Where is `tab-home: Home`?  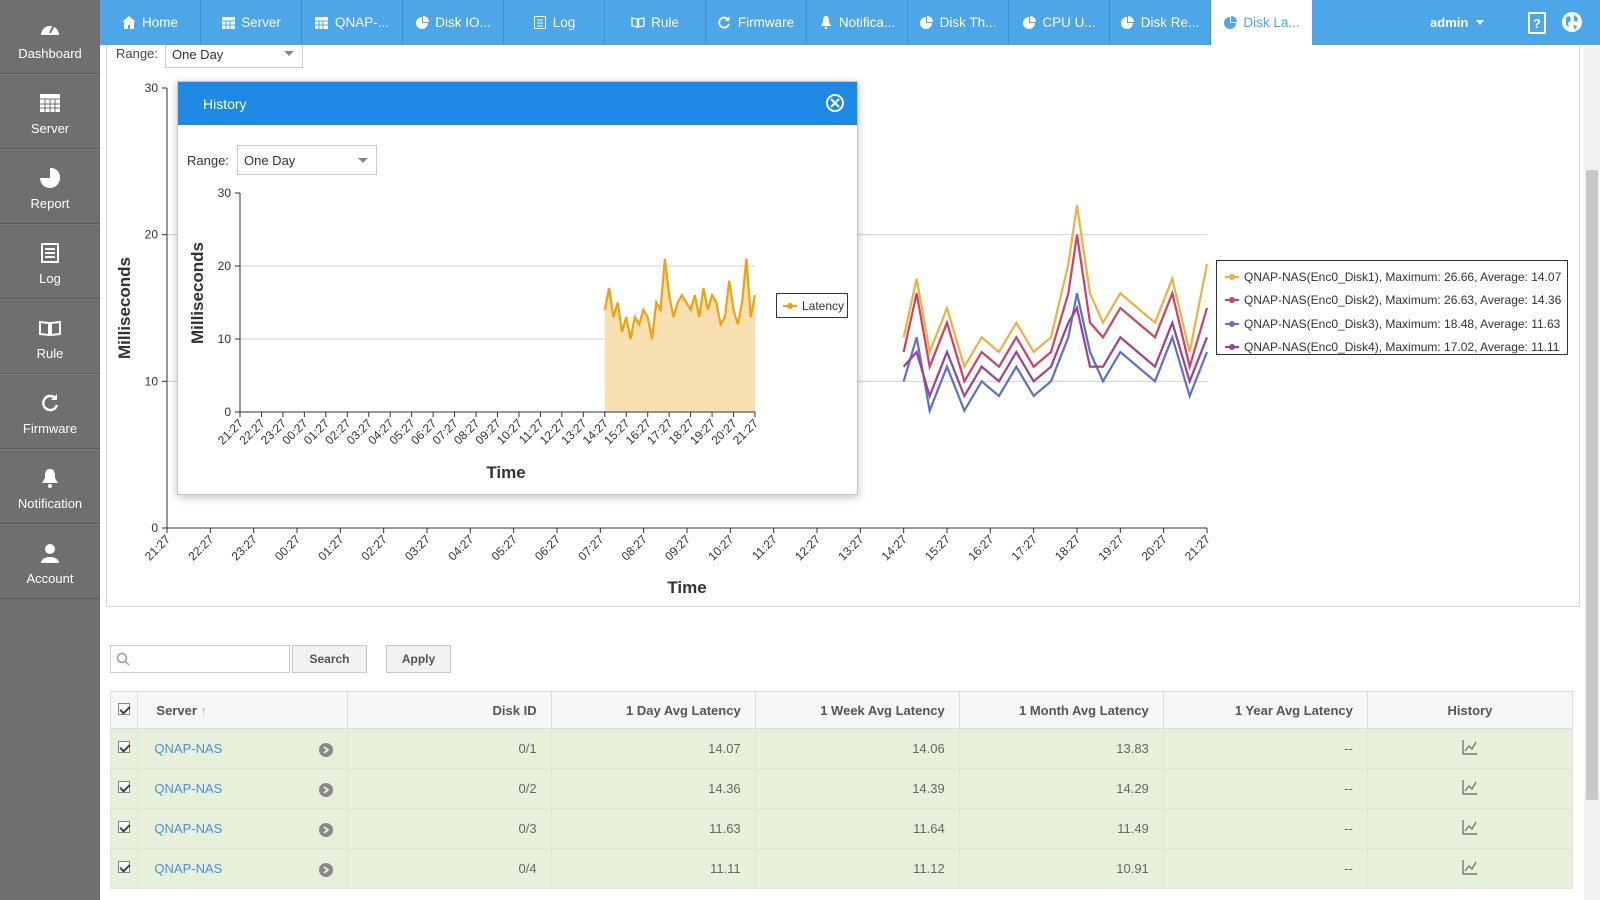
tab-home: Home is located at coordinates (150, 22).